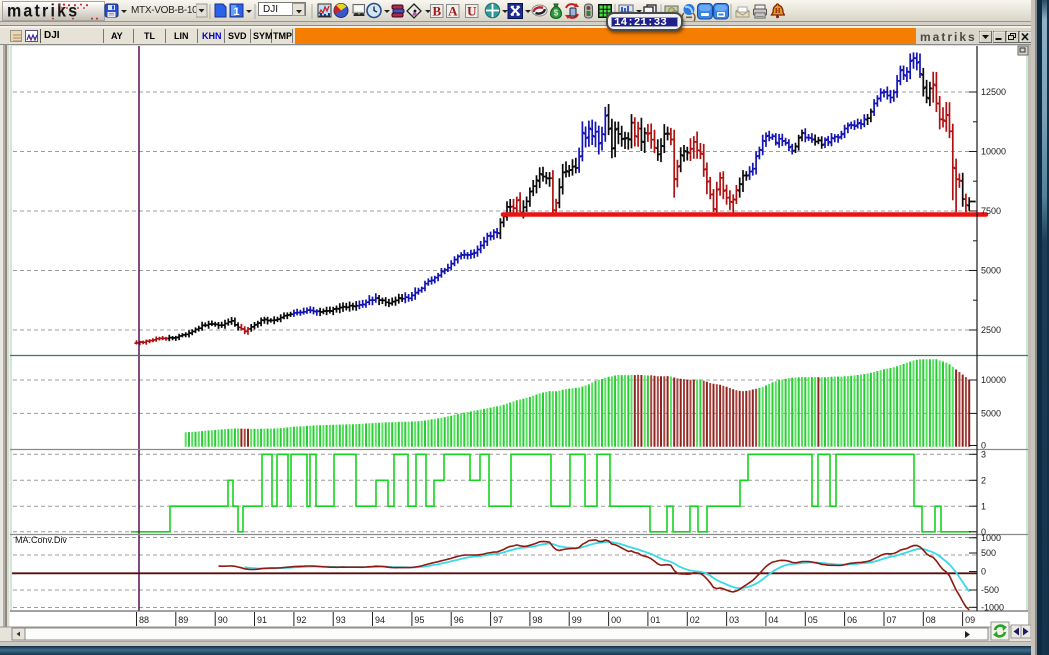  Describe the element at coordinates (262, 620) in the screenshot. I see `svg-text: 91` at that location.